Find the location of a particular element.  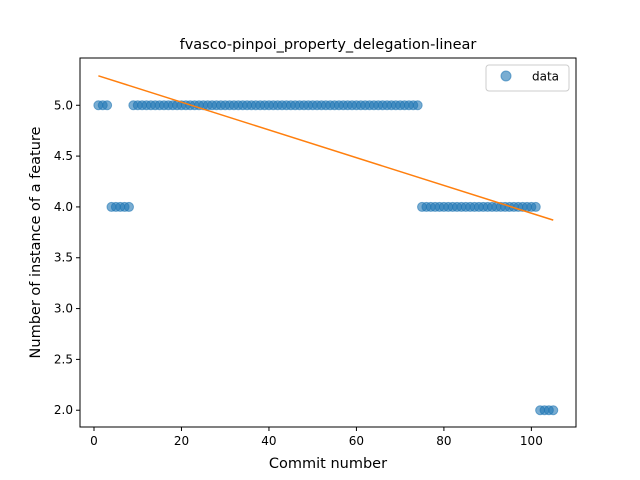

y-tick-label: 4.5 is located at coordinates (63, 156).